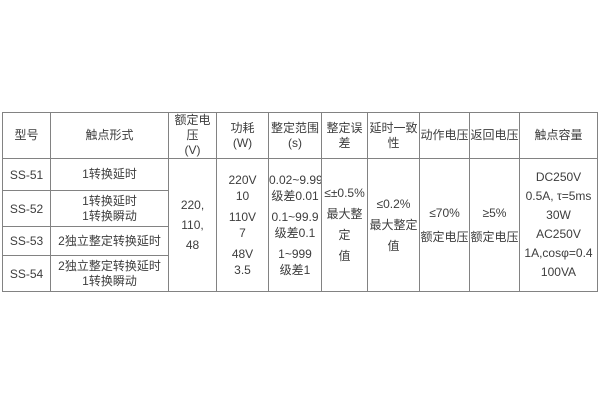 This screenshot has width=600, height=400. Describe the element at coordinates (242, 217) in the screenshot. I see `power-voltage: 110V` at that location.